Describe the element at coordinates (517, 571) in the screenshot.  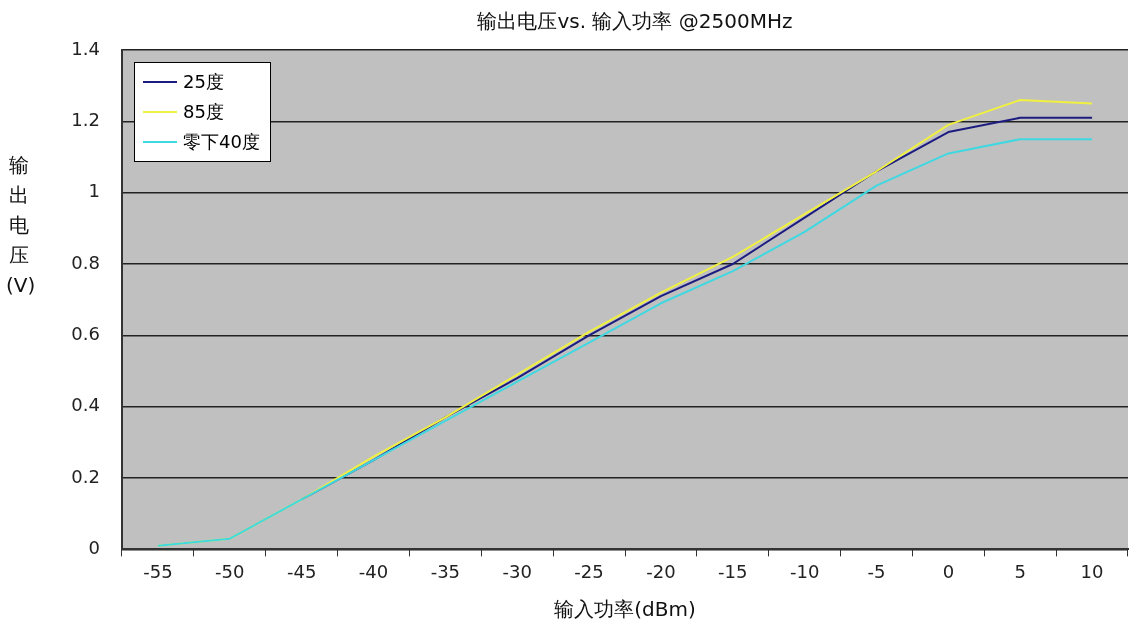
I see `x-tick-label: -30` at that location.